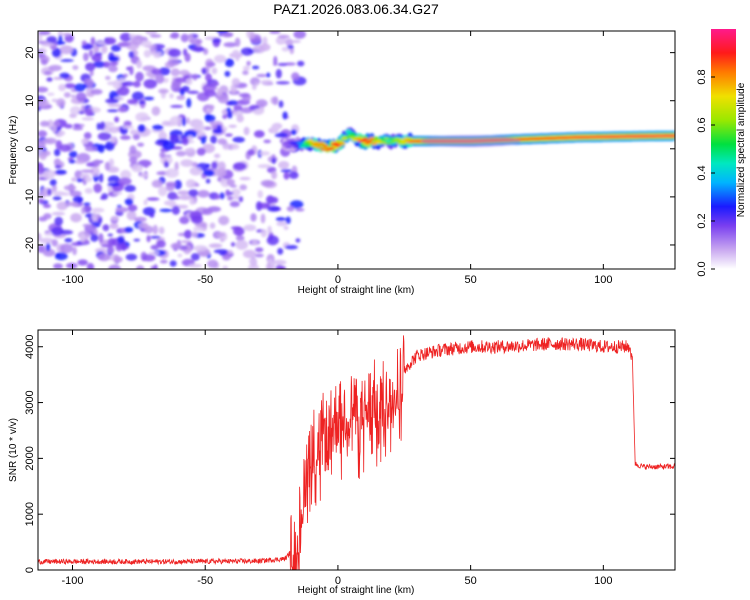  What do you see at coordinates (30, 53) in the screenshot?
I see `spectrogram-ytick-label: 20` at bounding box center [30, 53].